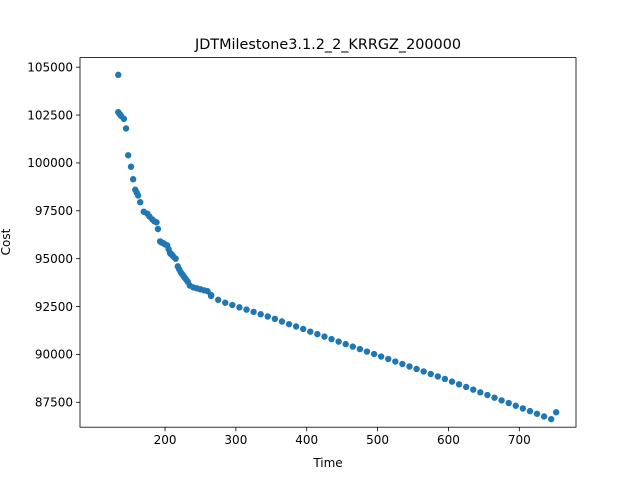  Describe the element at coordinates (50, 163) in the screenshot. I see `y-tick-label: 100000` at that location.